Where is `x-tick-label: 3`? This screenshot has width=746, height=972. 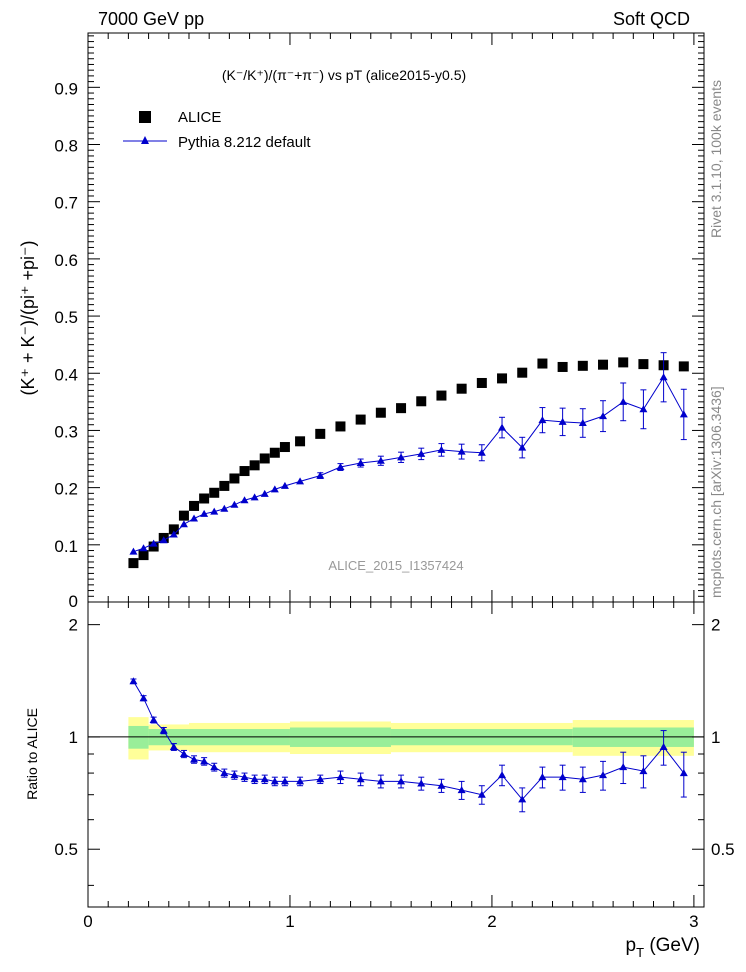 x-tick-label: 3 is located at coordinates (693, 921).